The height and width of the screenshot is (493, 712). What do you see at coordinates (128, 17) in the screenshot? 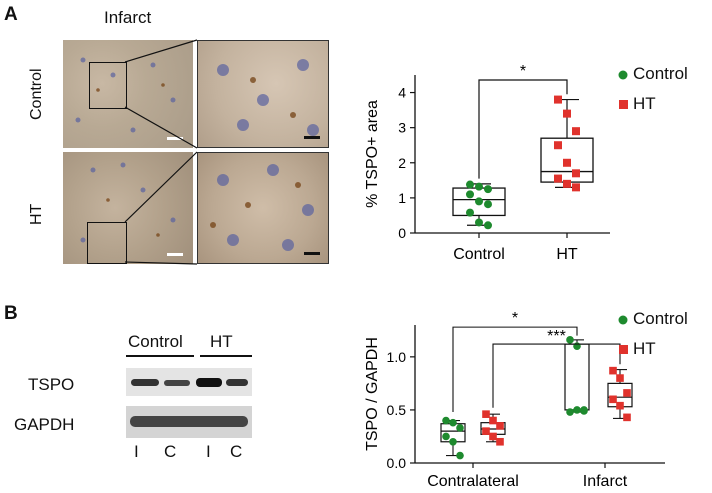
I see `panel-a-title: Infarct` at bounding box center [128, 17].